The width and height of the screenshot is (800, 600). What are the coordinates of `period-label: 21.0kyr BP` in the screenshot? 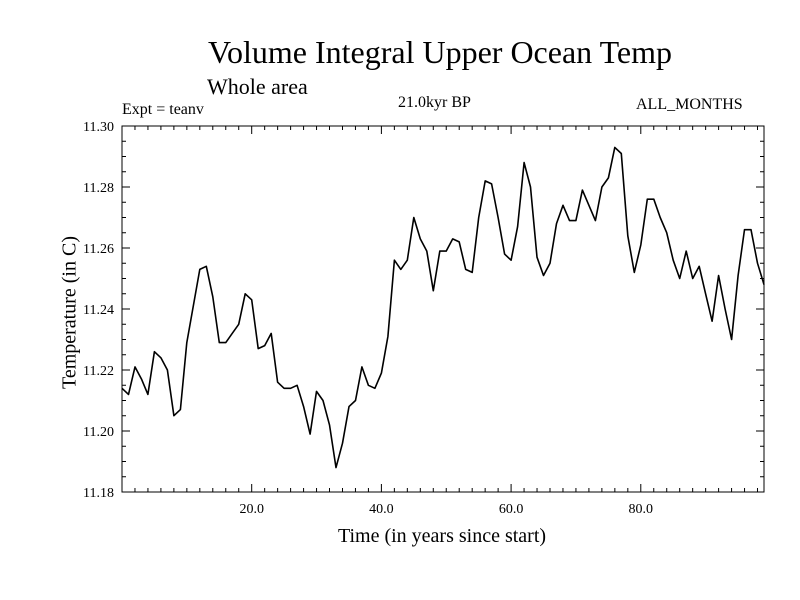 It's located at (434, 102).